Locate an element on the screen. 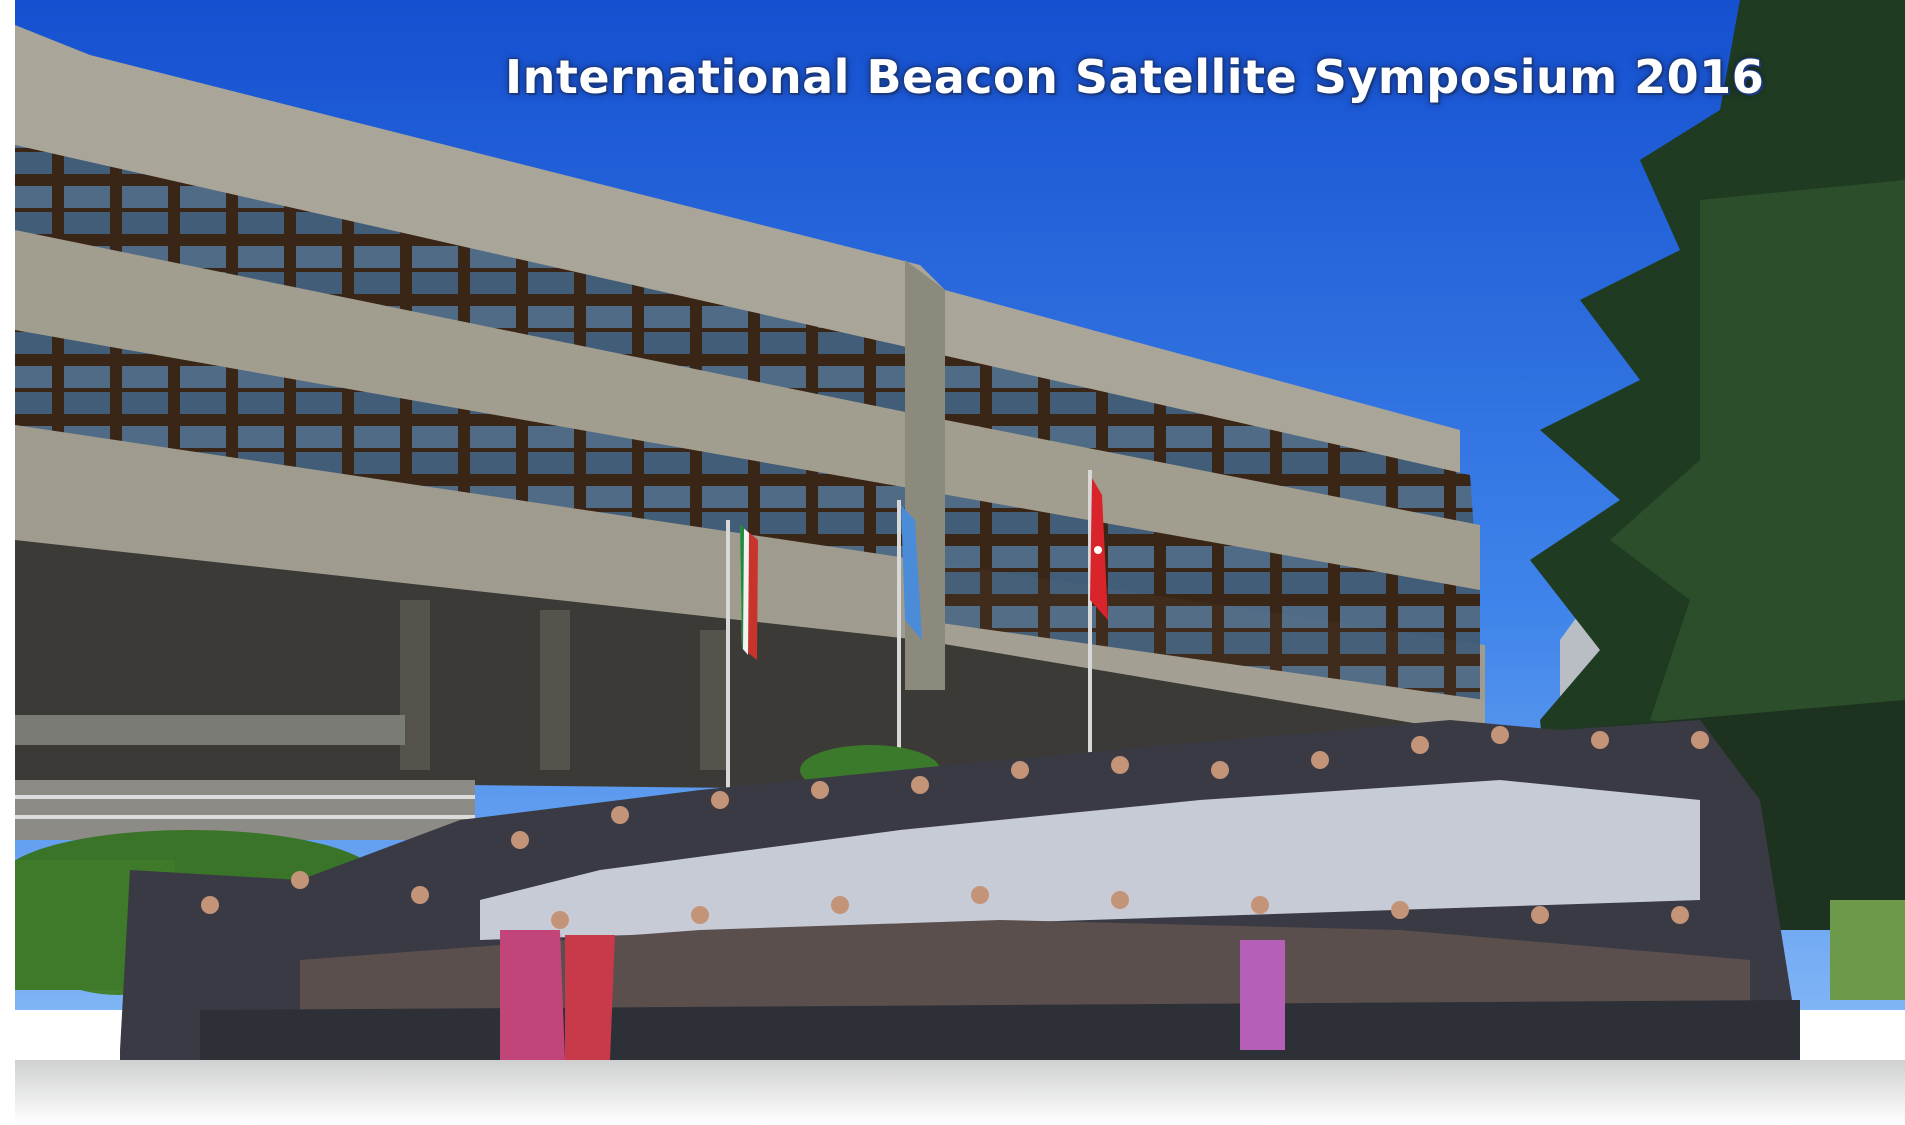  ground is located at coordinates (960, 1092).